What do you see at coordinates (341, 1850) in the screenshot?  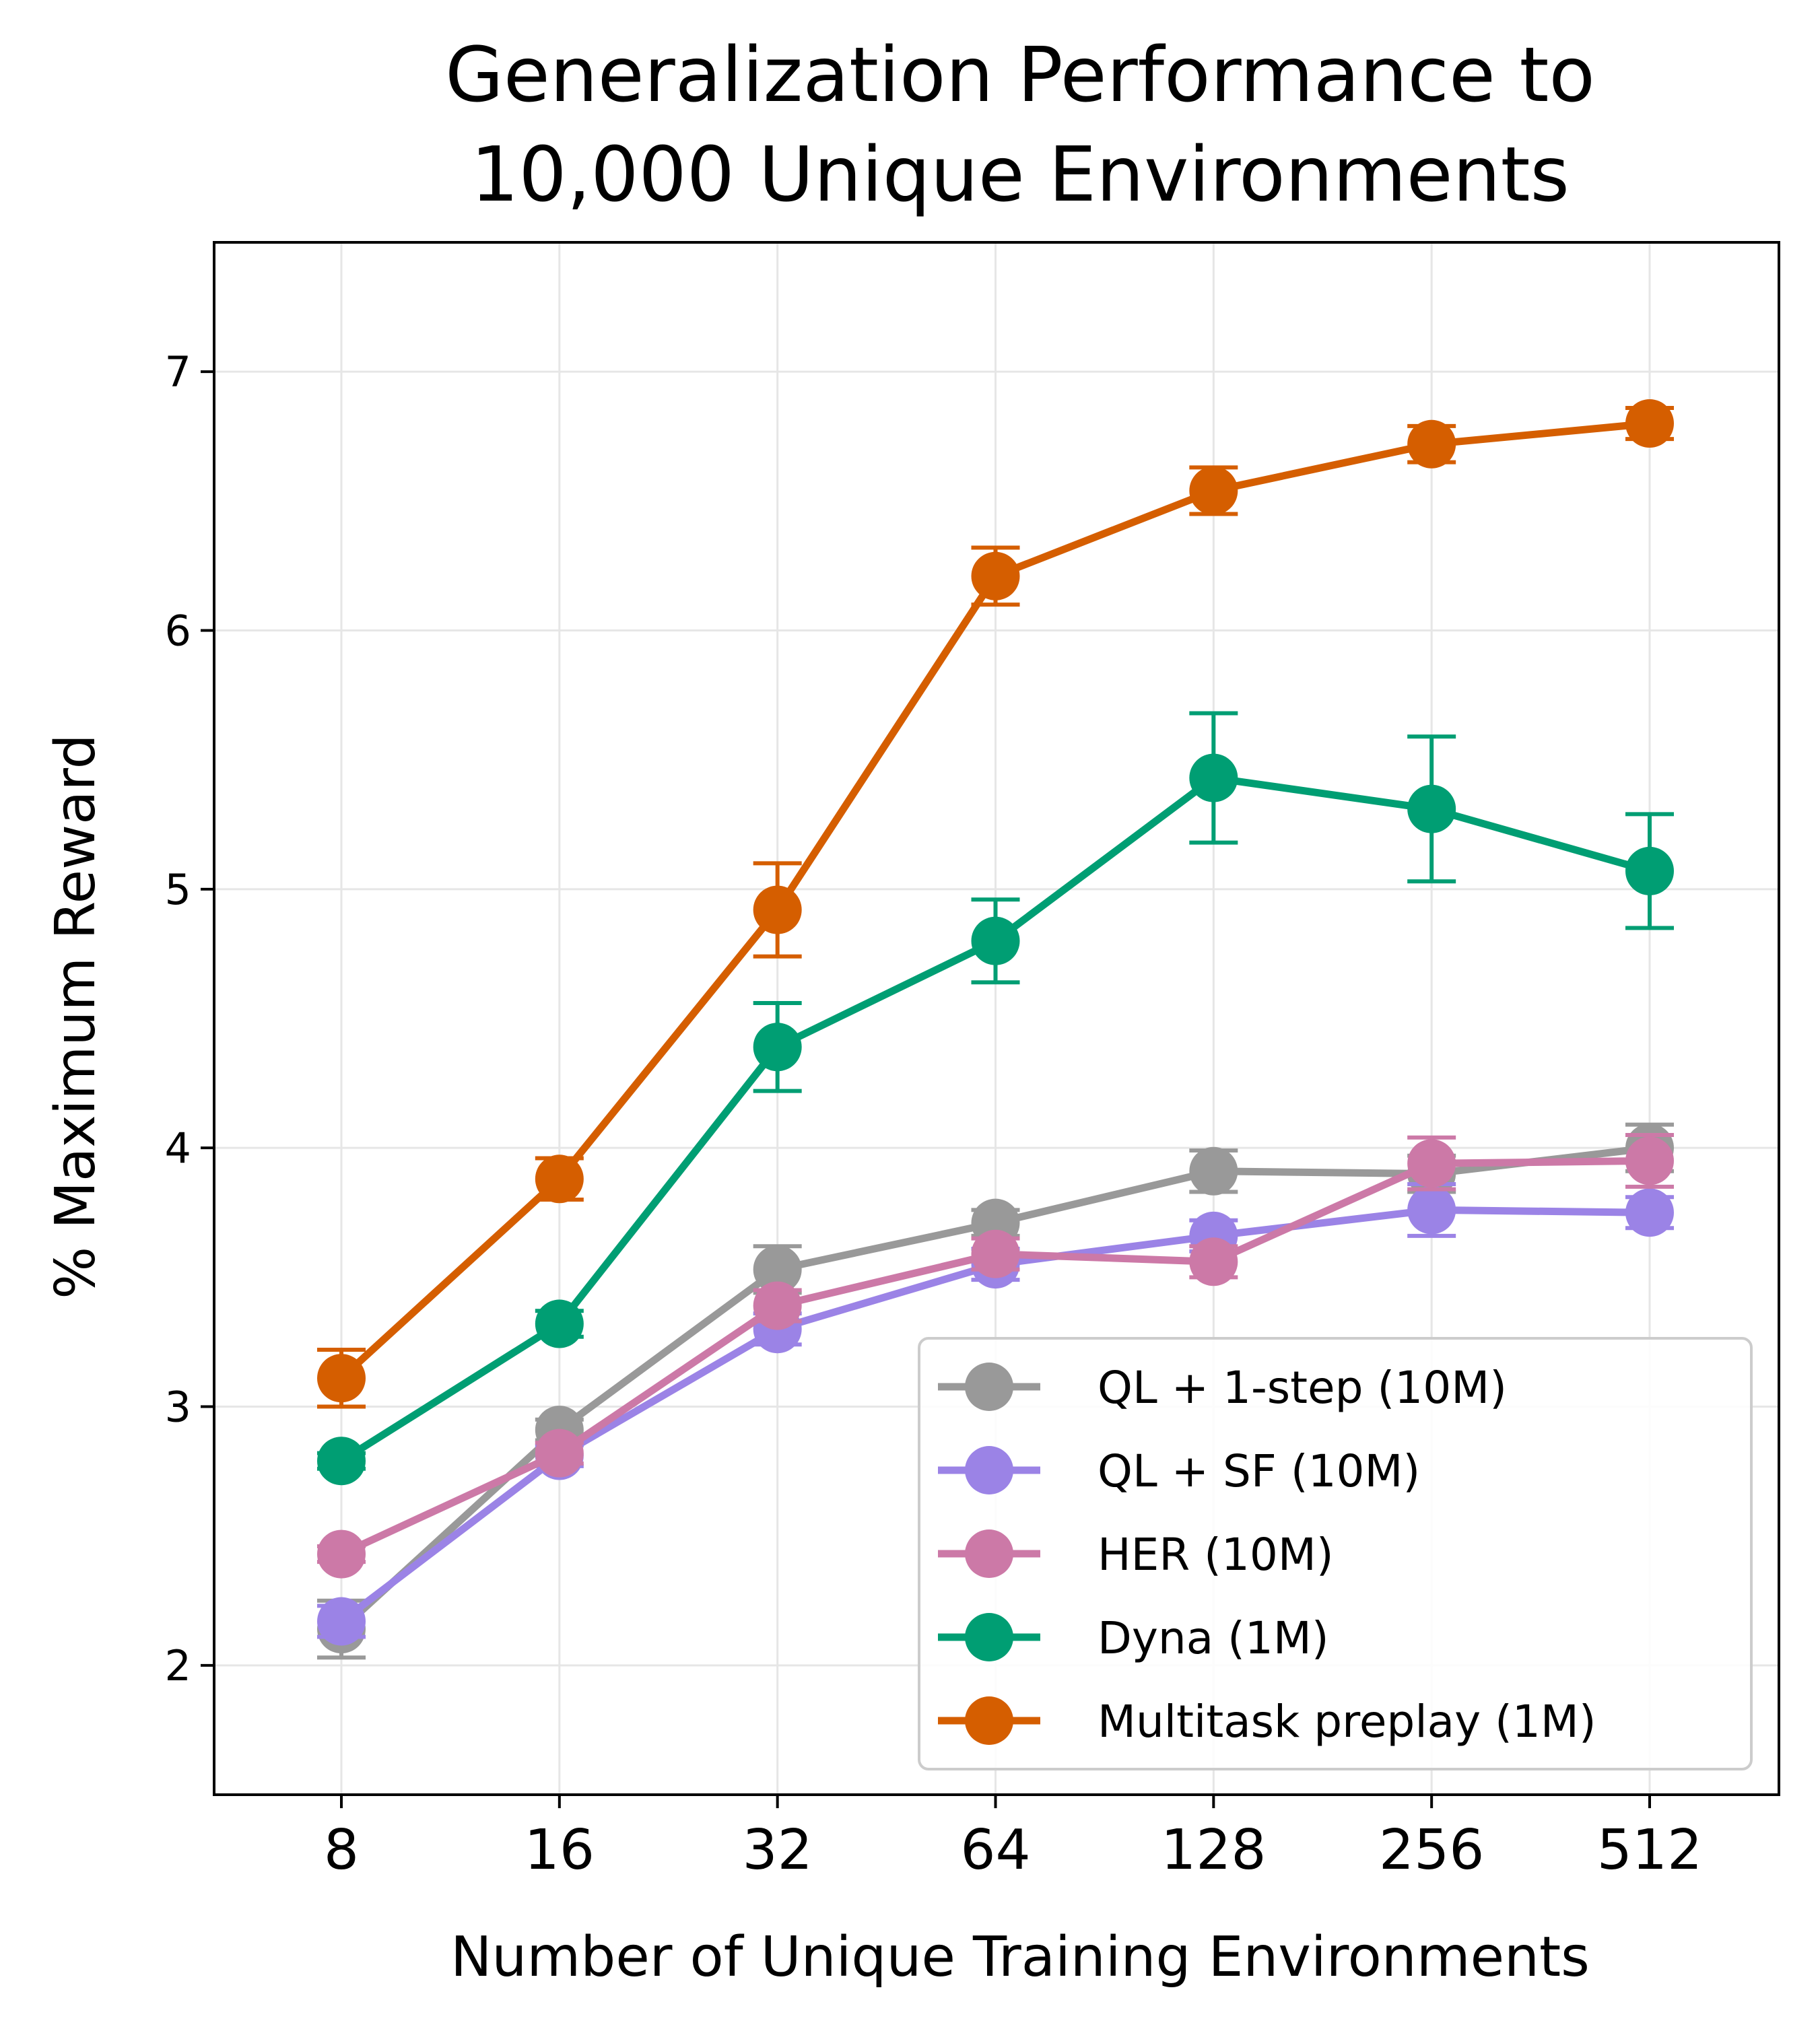 I see `x-tick-label-8: 8` at bounding box center [341, 1850].